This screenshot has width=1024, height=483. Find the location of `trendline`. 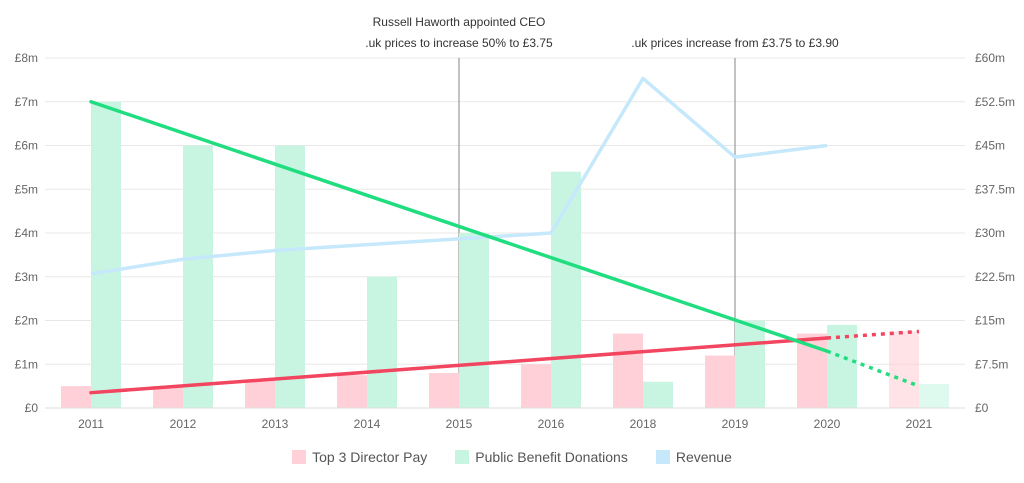

trendline is located at coordinates (459, 365).